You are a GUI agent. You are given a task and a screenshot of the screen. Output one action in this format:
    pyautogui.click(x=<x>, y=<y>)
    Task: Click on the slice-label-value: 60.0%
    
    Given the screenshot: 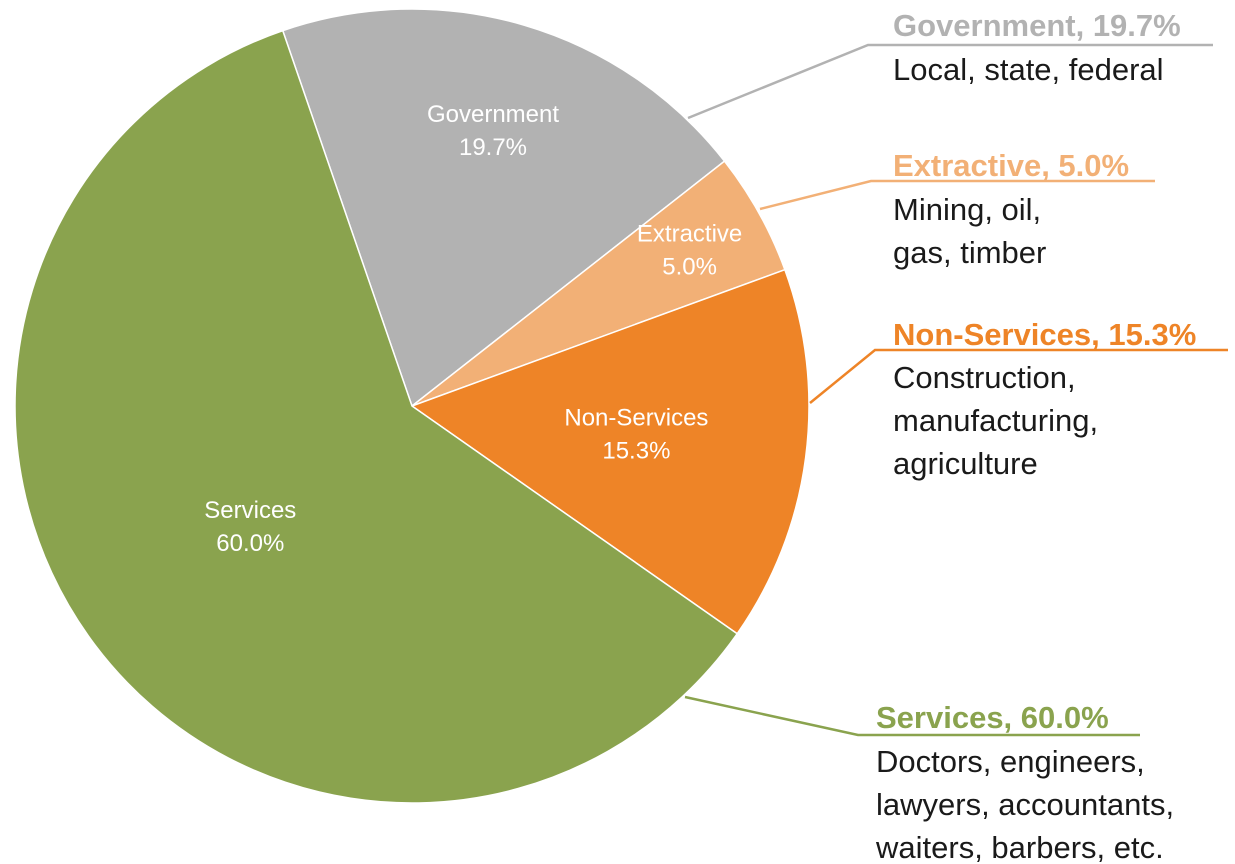 What is the action you would take?
    pyautogui.click(x=250, y=543)
    